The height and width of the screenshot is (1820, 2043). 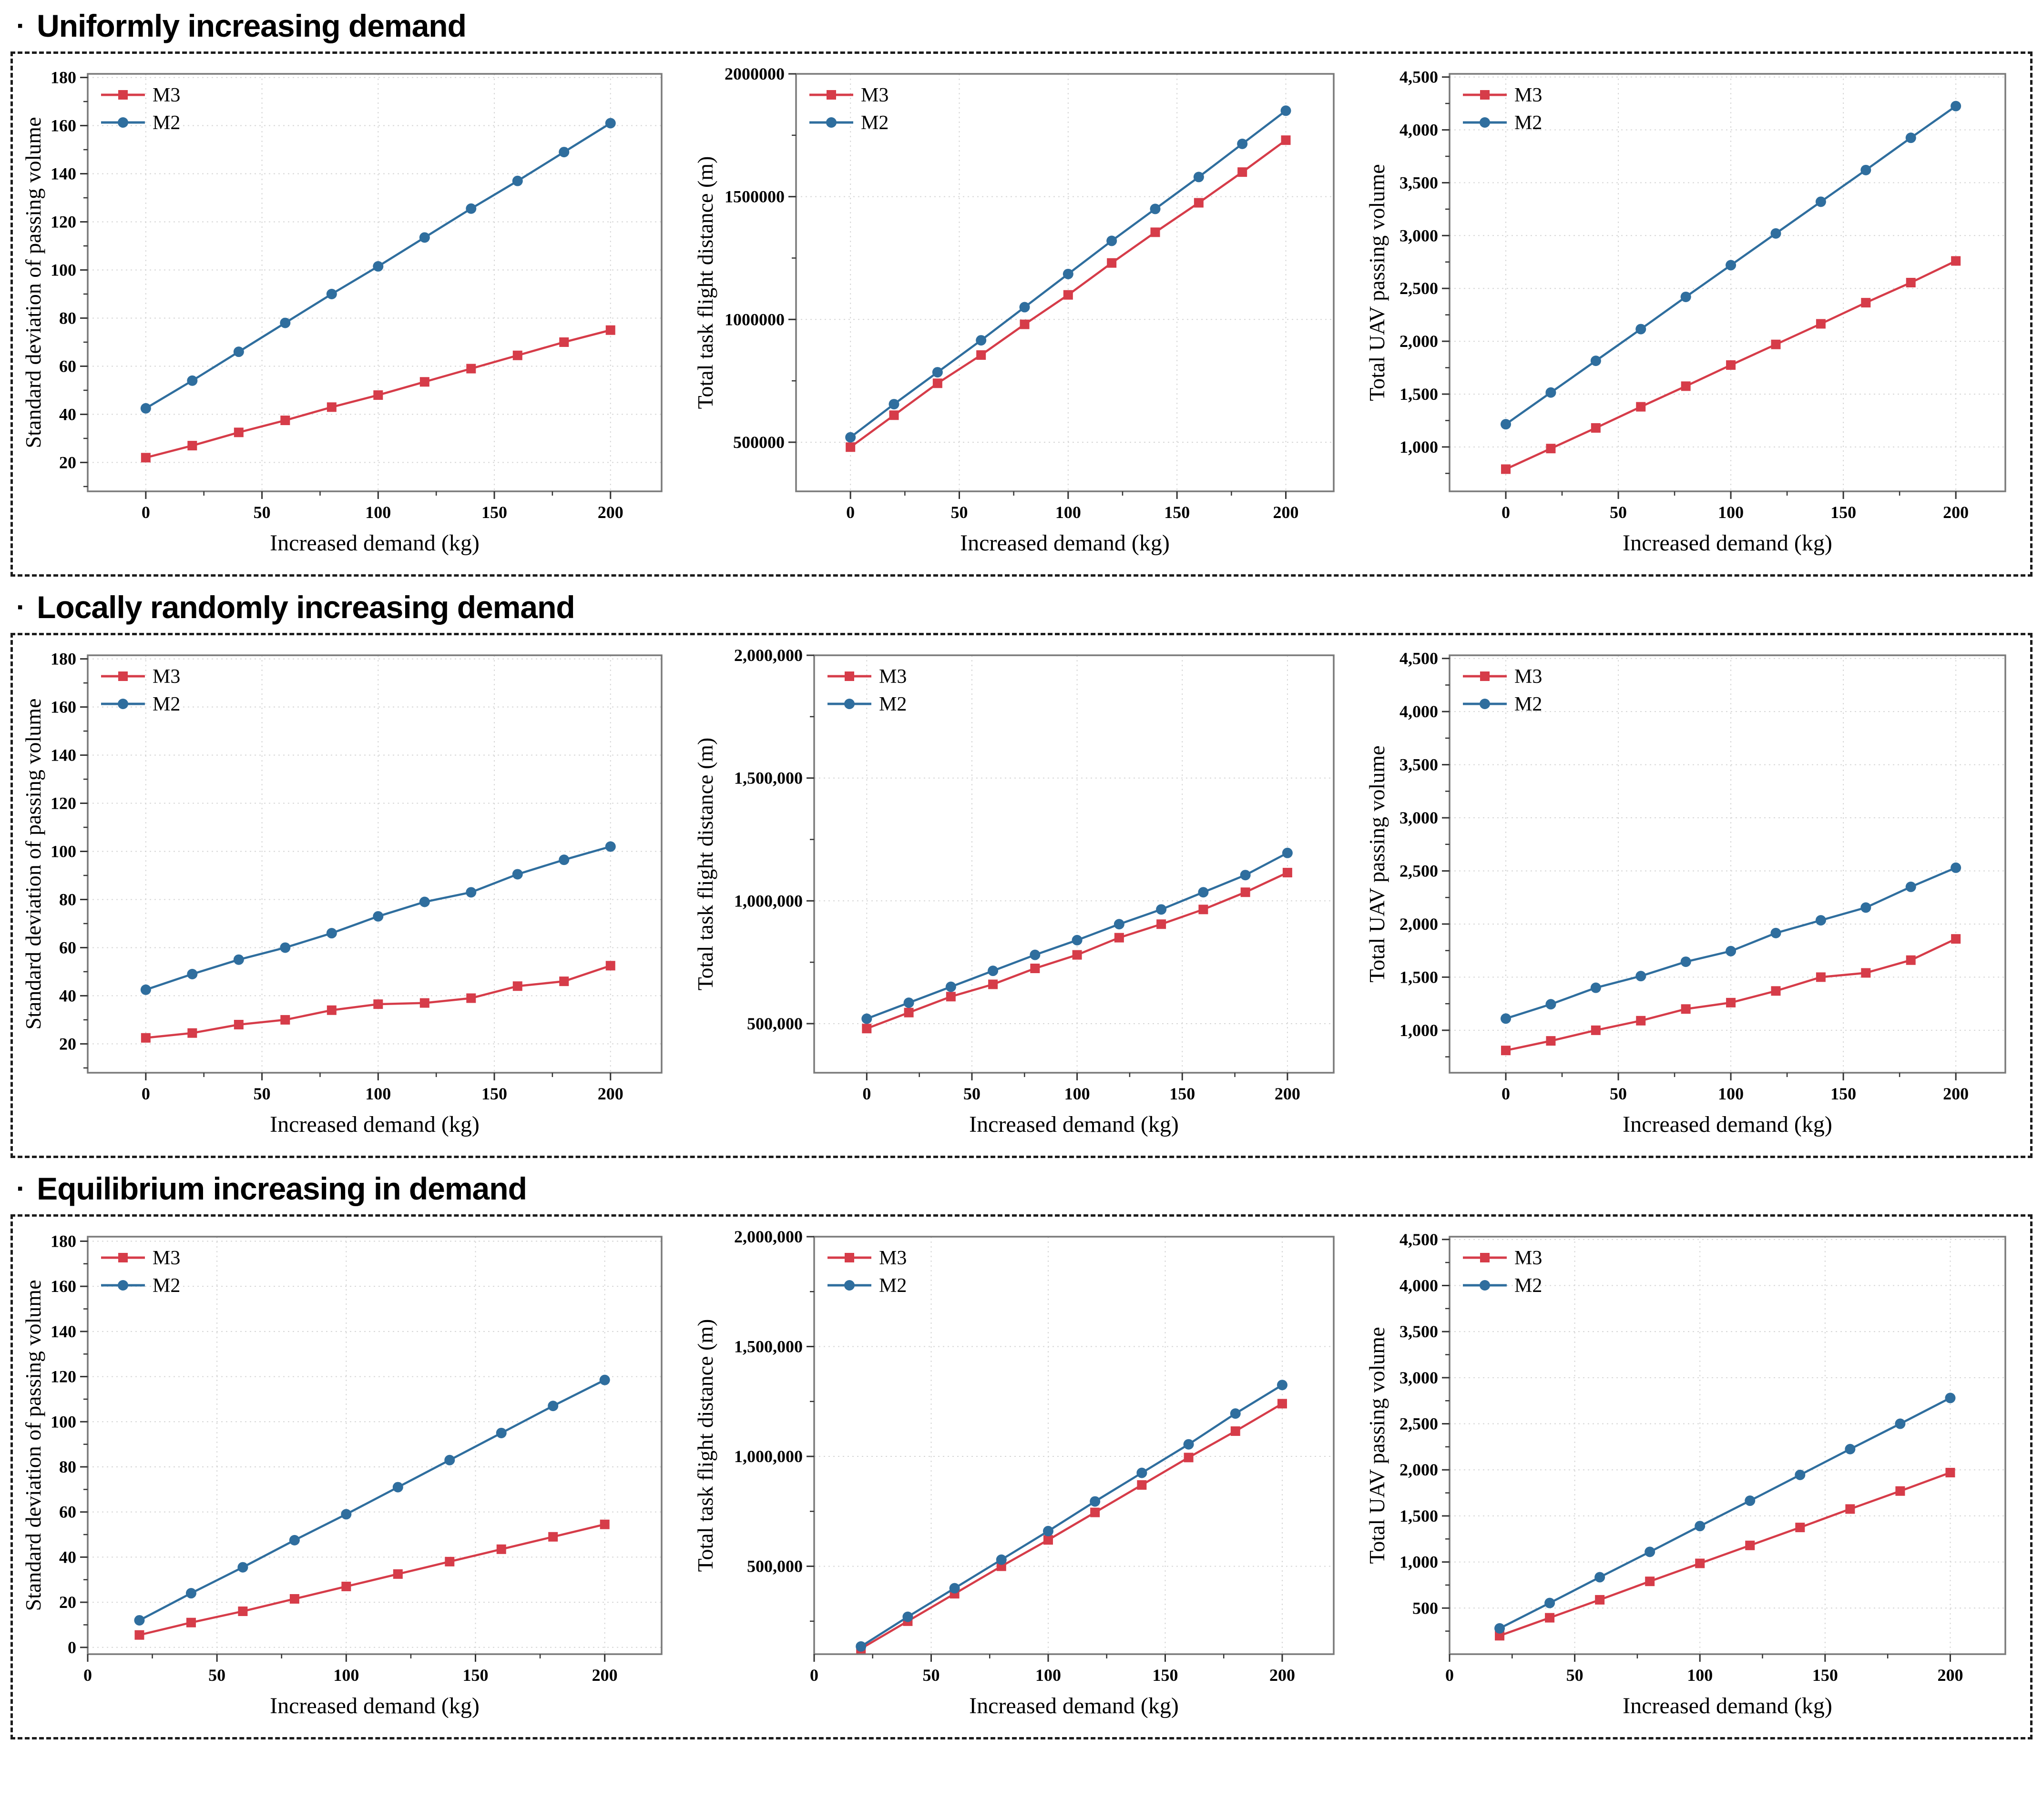 What do you see at coordinates (337, 295) in the screenshot?
I see `axes: 0 50 100 150 200 20 40 60 80 100 120 140 160 180` at bounding box center [337, 295].